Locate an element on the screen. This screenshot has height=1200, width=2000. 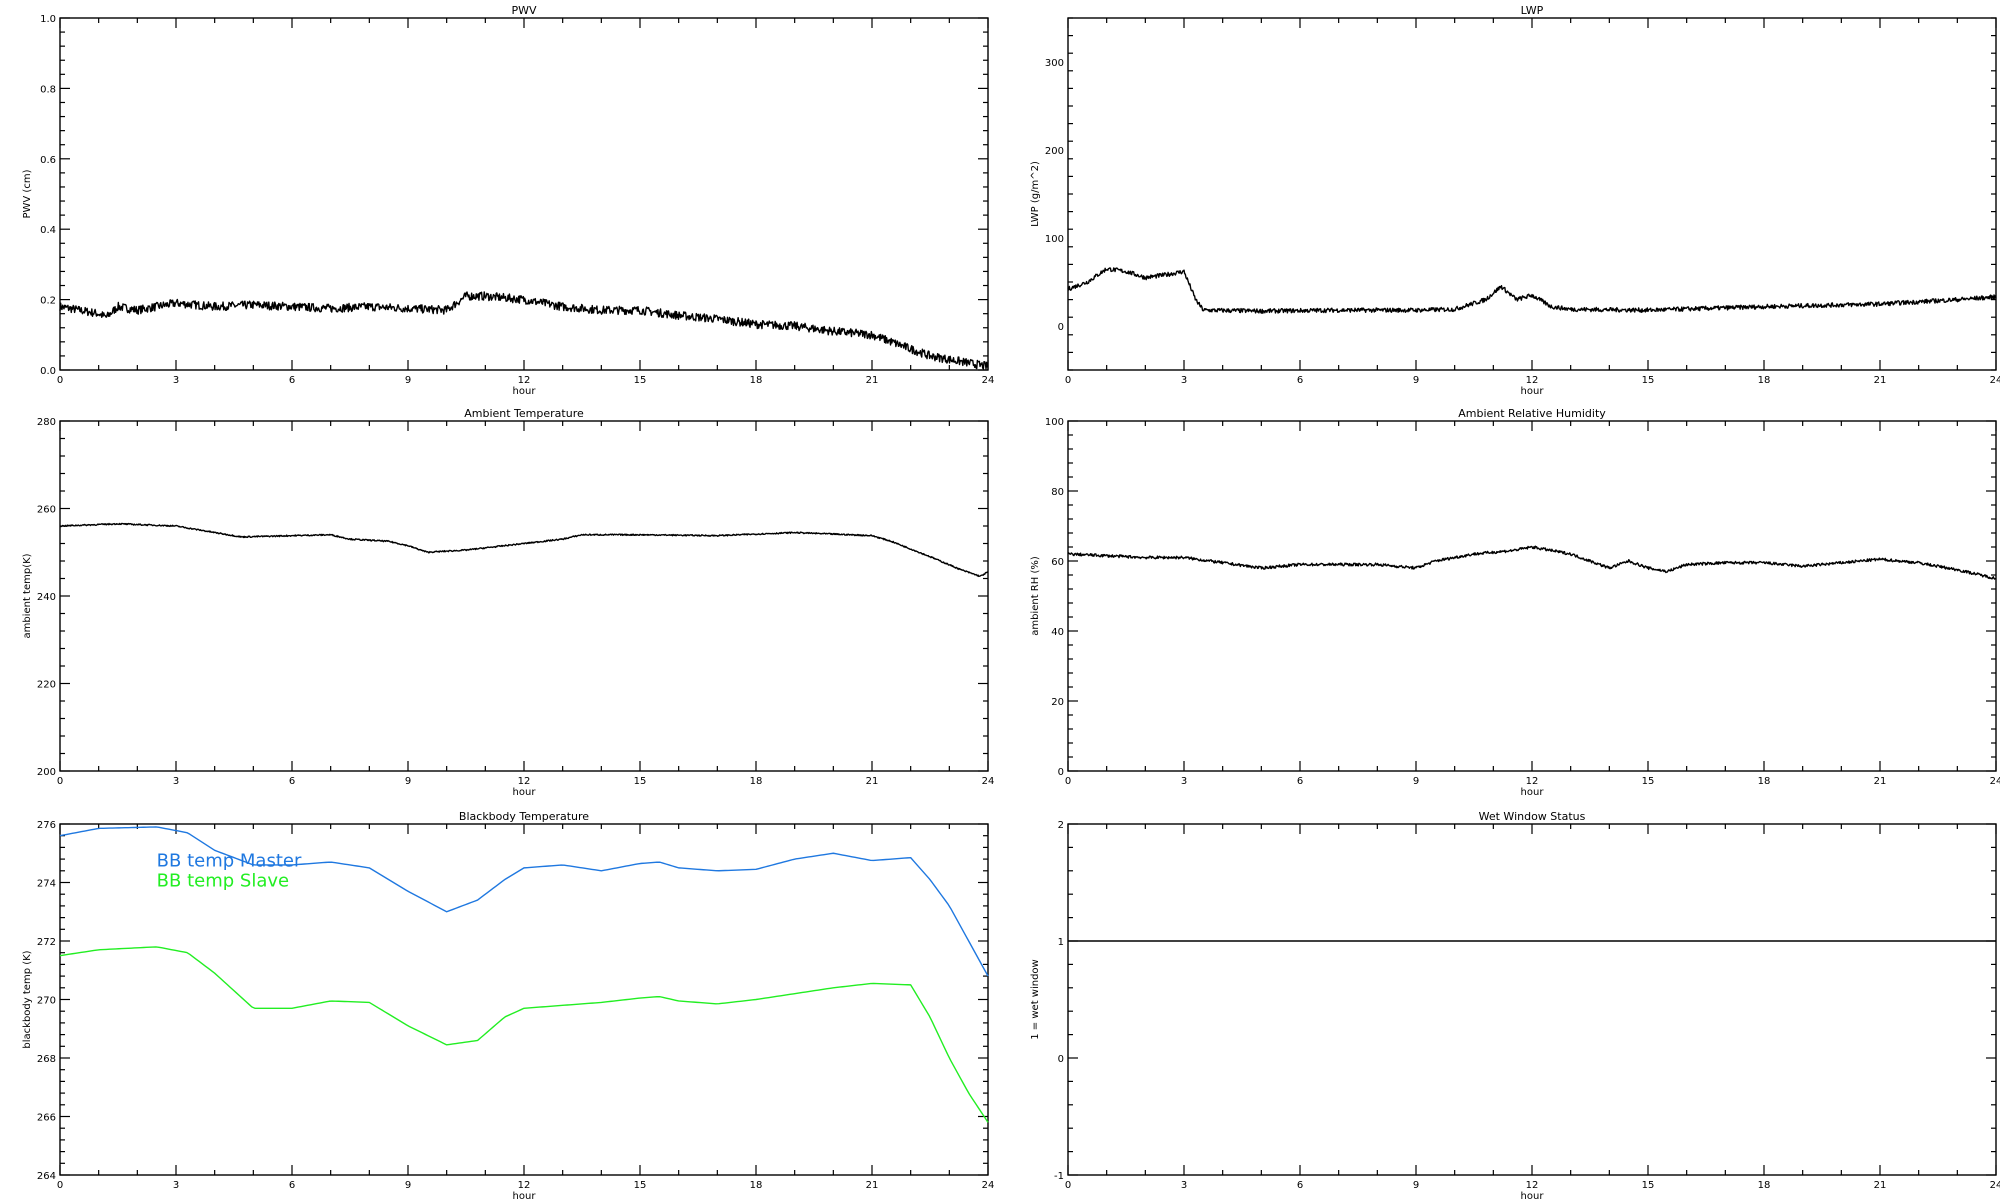
y-tick-label: 300 is located at coordinates (1054, 63).